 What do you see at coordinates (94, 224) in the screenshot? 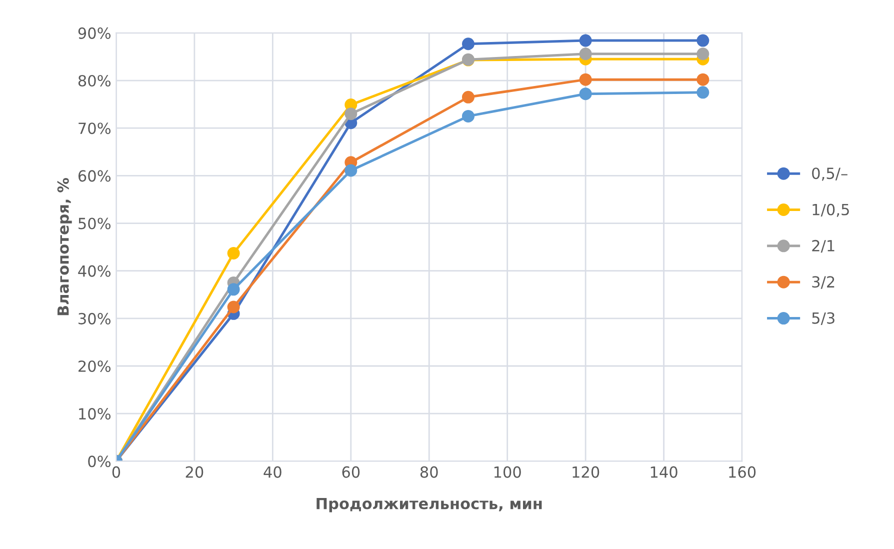
I see `y-tick-label: 50%` at bounding box center [94, 224].